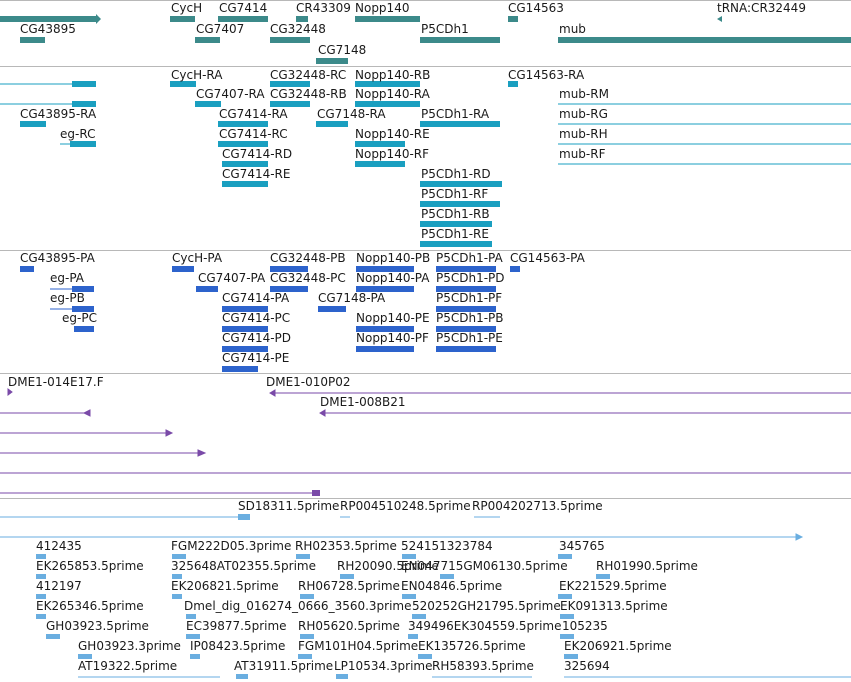  I want to click on feature-label: Nopp140-PA, so click(393, 278).